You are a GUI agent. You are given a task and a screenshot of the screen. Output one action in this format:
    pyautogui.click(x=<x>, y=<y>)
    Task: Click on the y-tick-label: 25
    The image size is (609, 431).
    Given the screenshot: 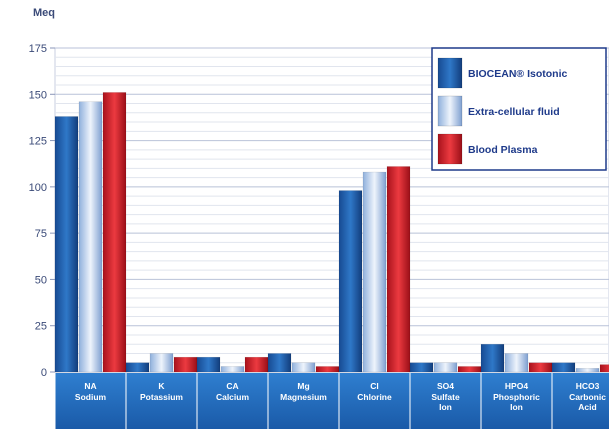 What is the action you would take?
    pyautogui.click(x=41, y=327)
    